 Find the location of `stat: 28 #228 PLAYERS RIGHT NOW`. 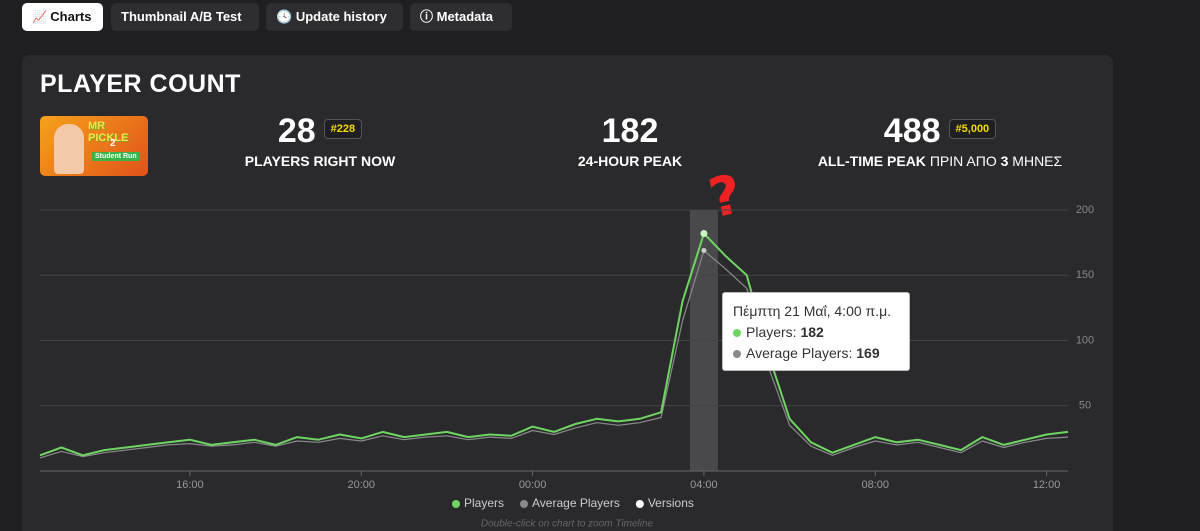

stat: 28 #228 PLAYERS RIGHT NOW is located at coordinates (320, 140).